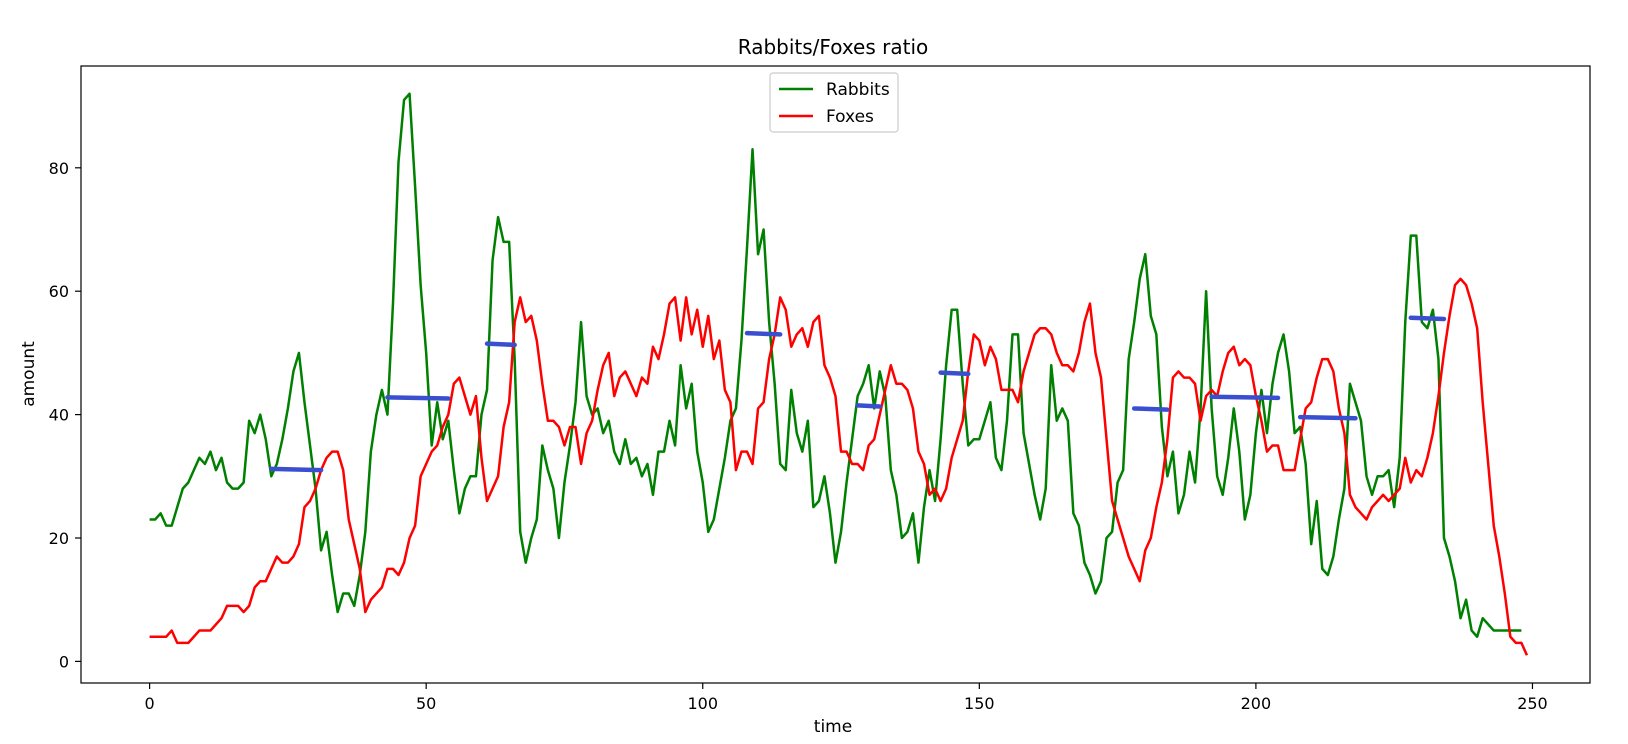 The width and height of the screenshot is (1628, 744). What do you see at coordinates (426, 703) in the screenshot?
I see `x-tick-label: 50` at bounding box center [426, 703].